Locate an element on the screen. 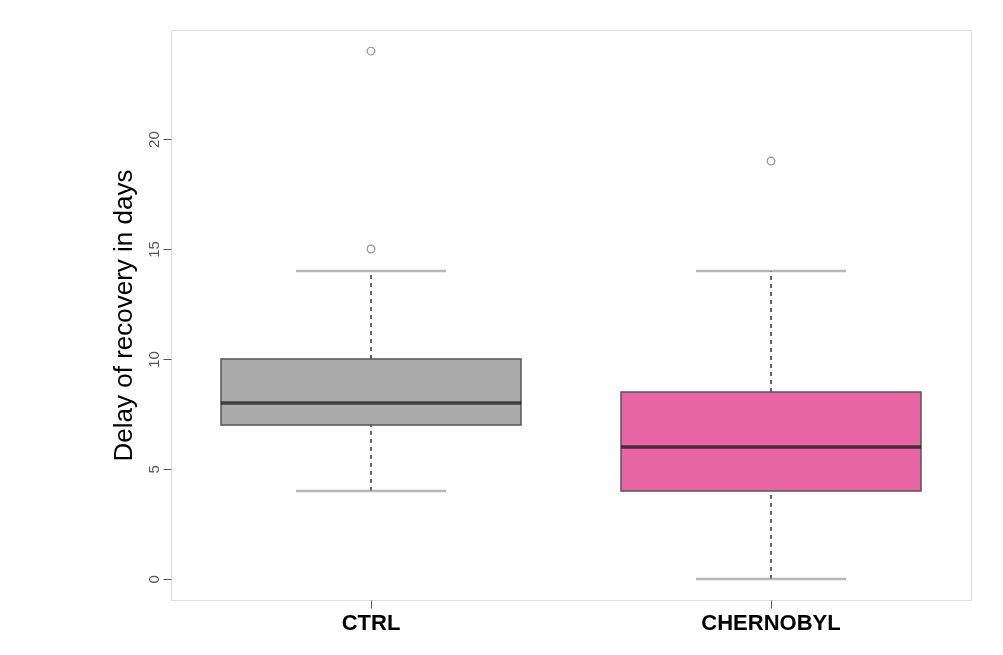 Image resolution: width=1003 pixels, height=655 pixels. y-tick-label: 20 is located at coordinates (153, 139).